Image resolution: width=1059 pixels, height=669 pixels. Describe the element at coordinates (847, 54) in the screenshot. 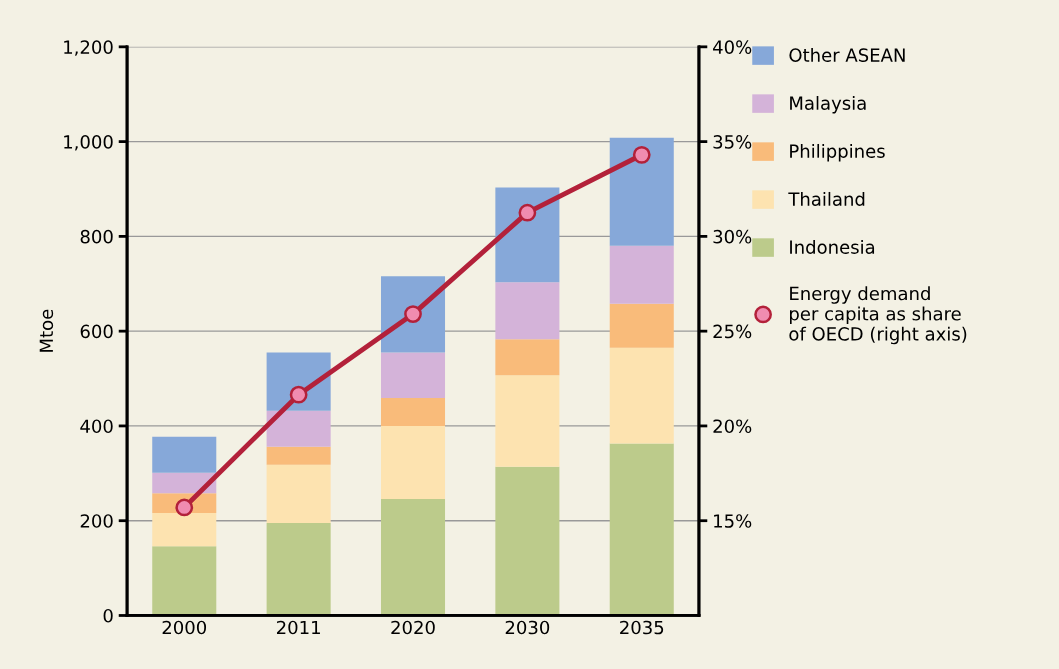

I see `legend-label: Other ASEAN` at that location.